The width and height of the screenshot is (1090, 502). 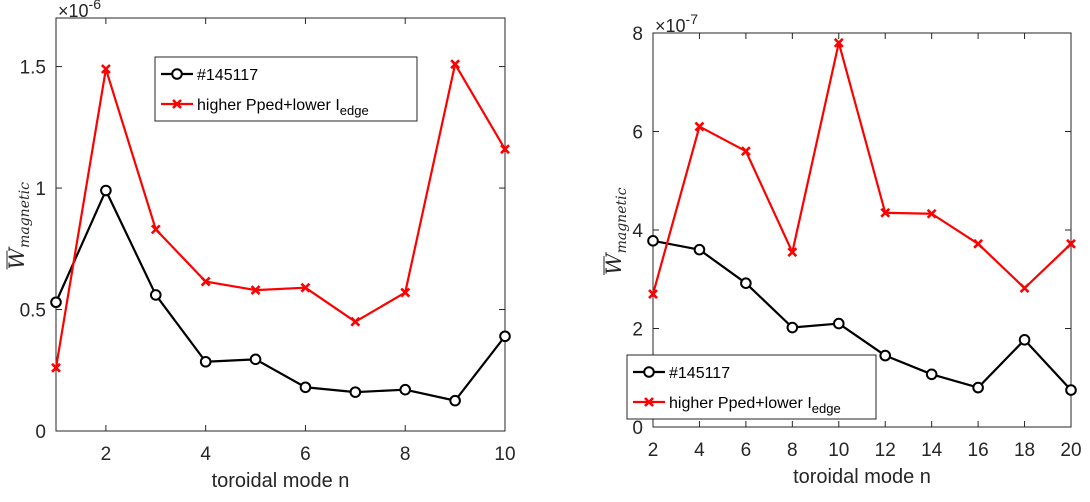 I want to click on y-axis-label: Wmagnetic, so click(x=616, y=231).